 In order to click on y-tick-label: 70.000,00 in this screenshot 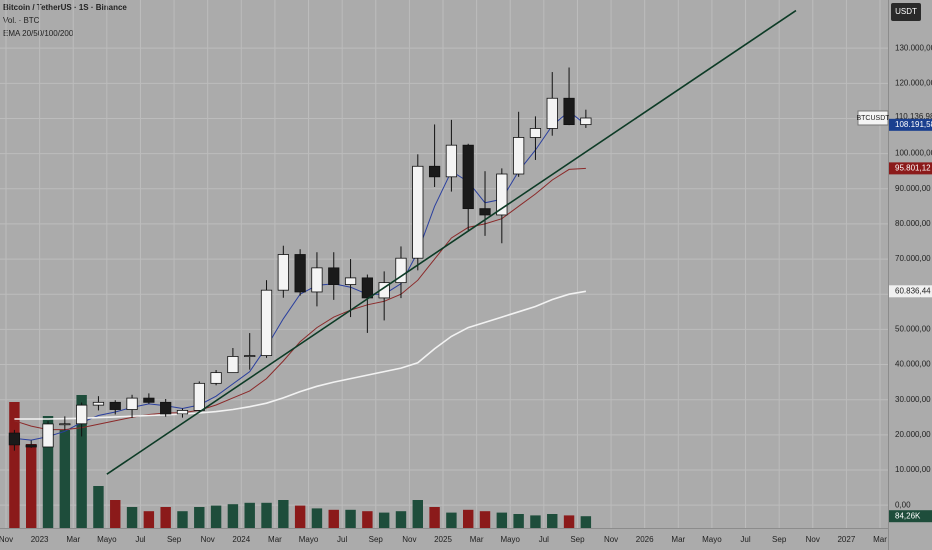, I will do `click(913, 258)`.